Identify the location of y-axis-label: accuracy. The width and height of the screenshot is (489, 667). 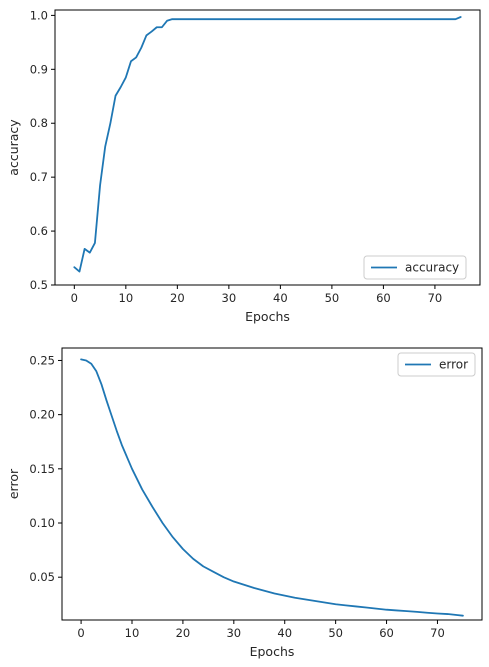
(13, 147).